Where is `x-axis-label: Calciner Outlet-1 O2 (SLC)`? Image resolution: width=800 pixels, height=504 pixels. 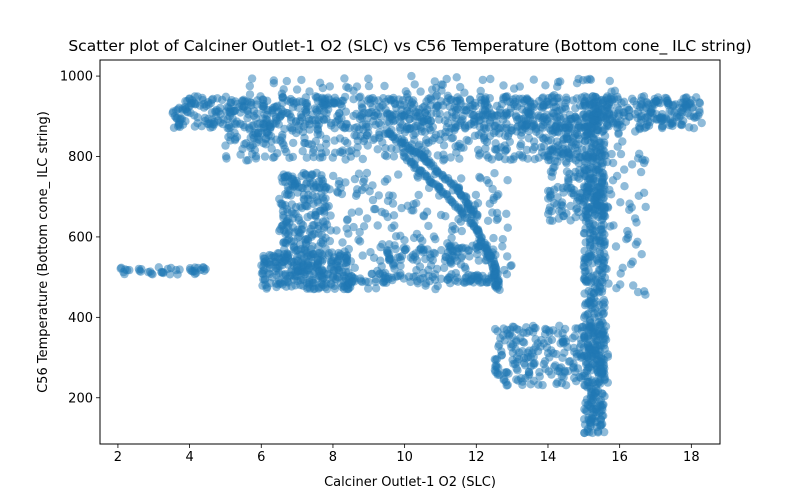 x-axis-label: Calciner Outlet-1 O2 (SLC) is located at coordinates (410, 482).